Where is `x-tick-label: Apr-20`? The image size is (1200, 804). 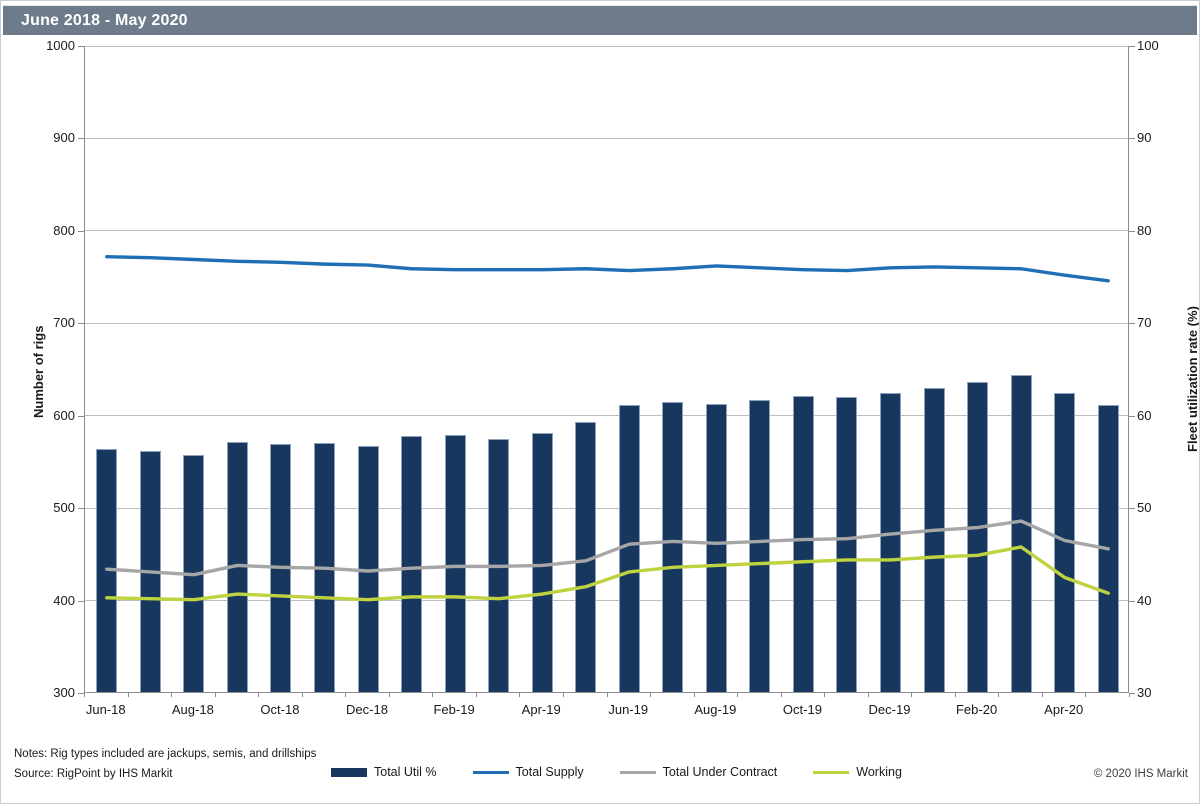
x-tick-label: Apr-20 is located at coordinates (1064, 709).